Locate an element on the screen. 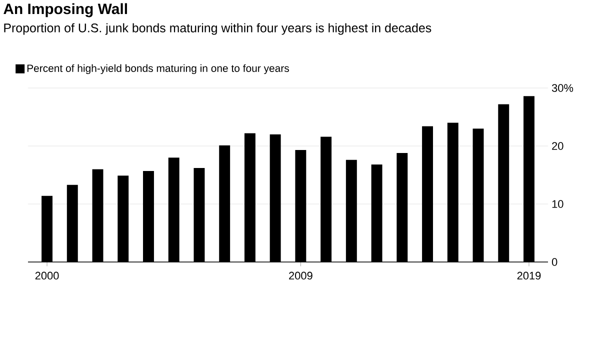 The image size is (605, 341). y-tick-label: 30% is located at coordinates (563, 88).